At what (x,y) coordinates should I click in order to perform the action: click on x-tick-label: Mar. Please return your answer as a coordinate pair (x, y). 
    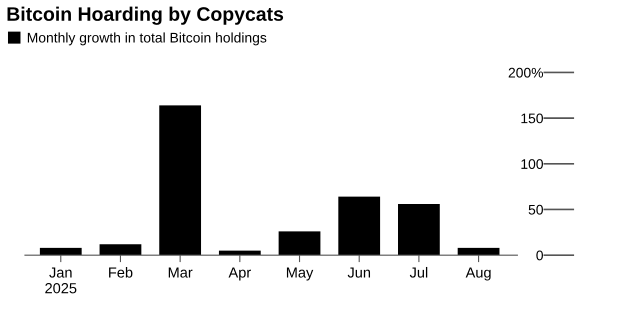
    Looking at the image, I should click on (180, 272).